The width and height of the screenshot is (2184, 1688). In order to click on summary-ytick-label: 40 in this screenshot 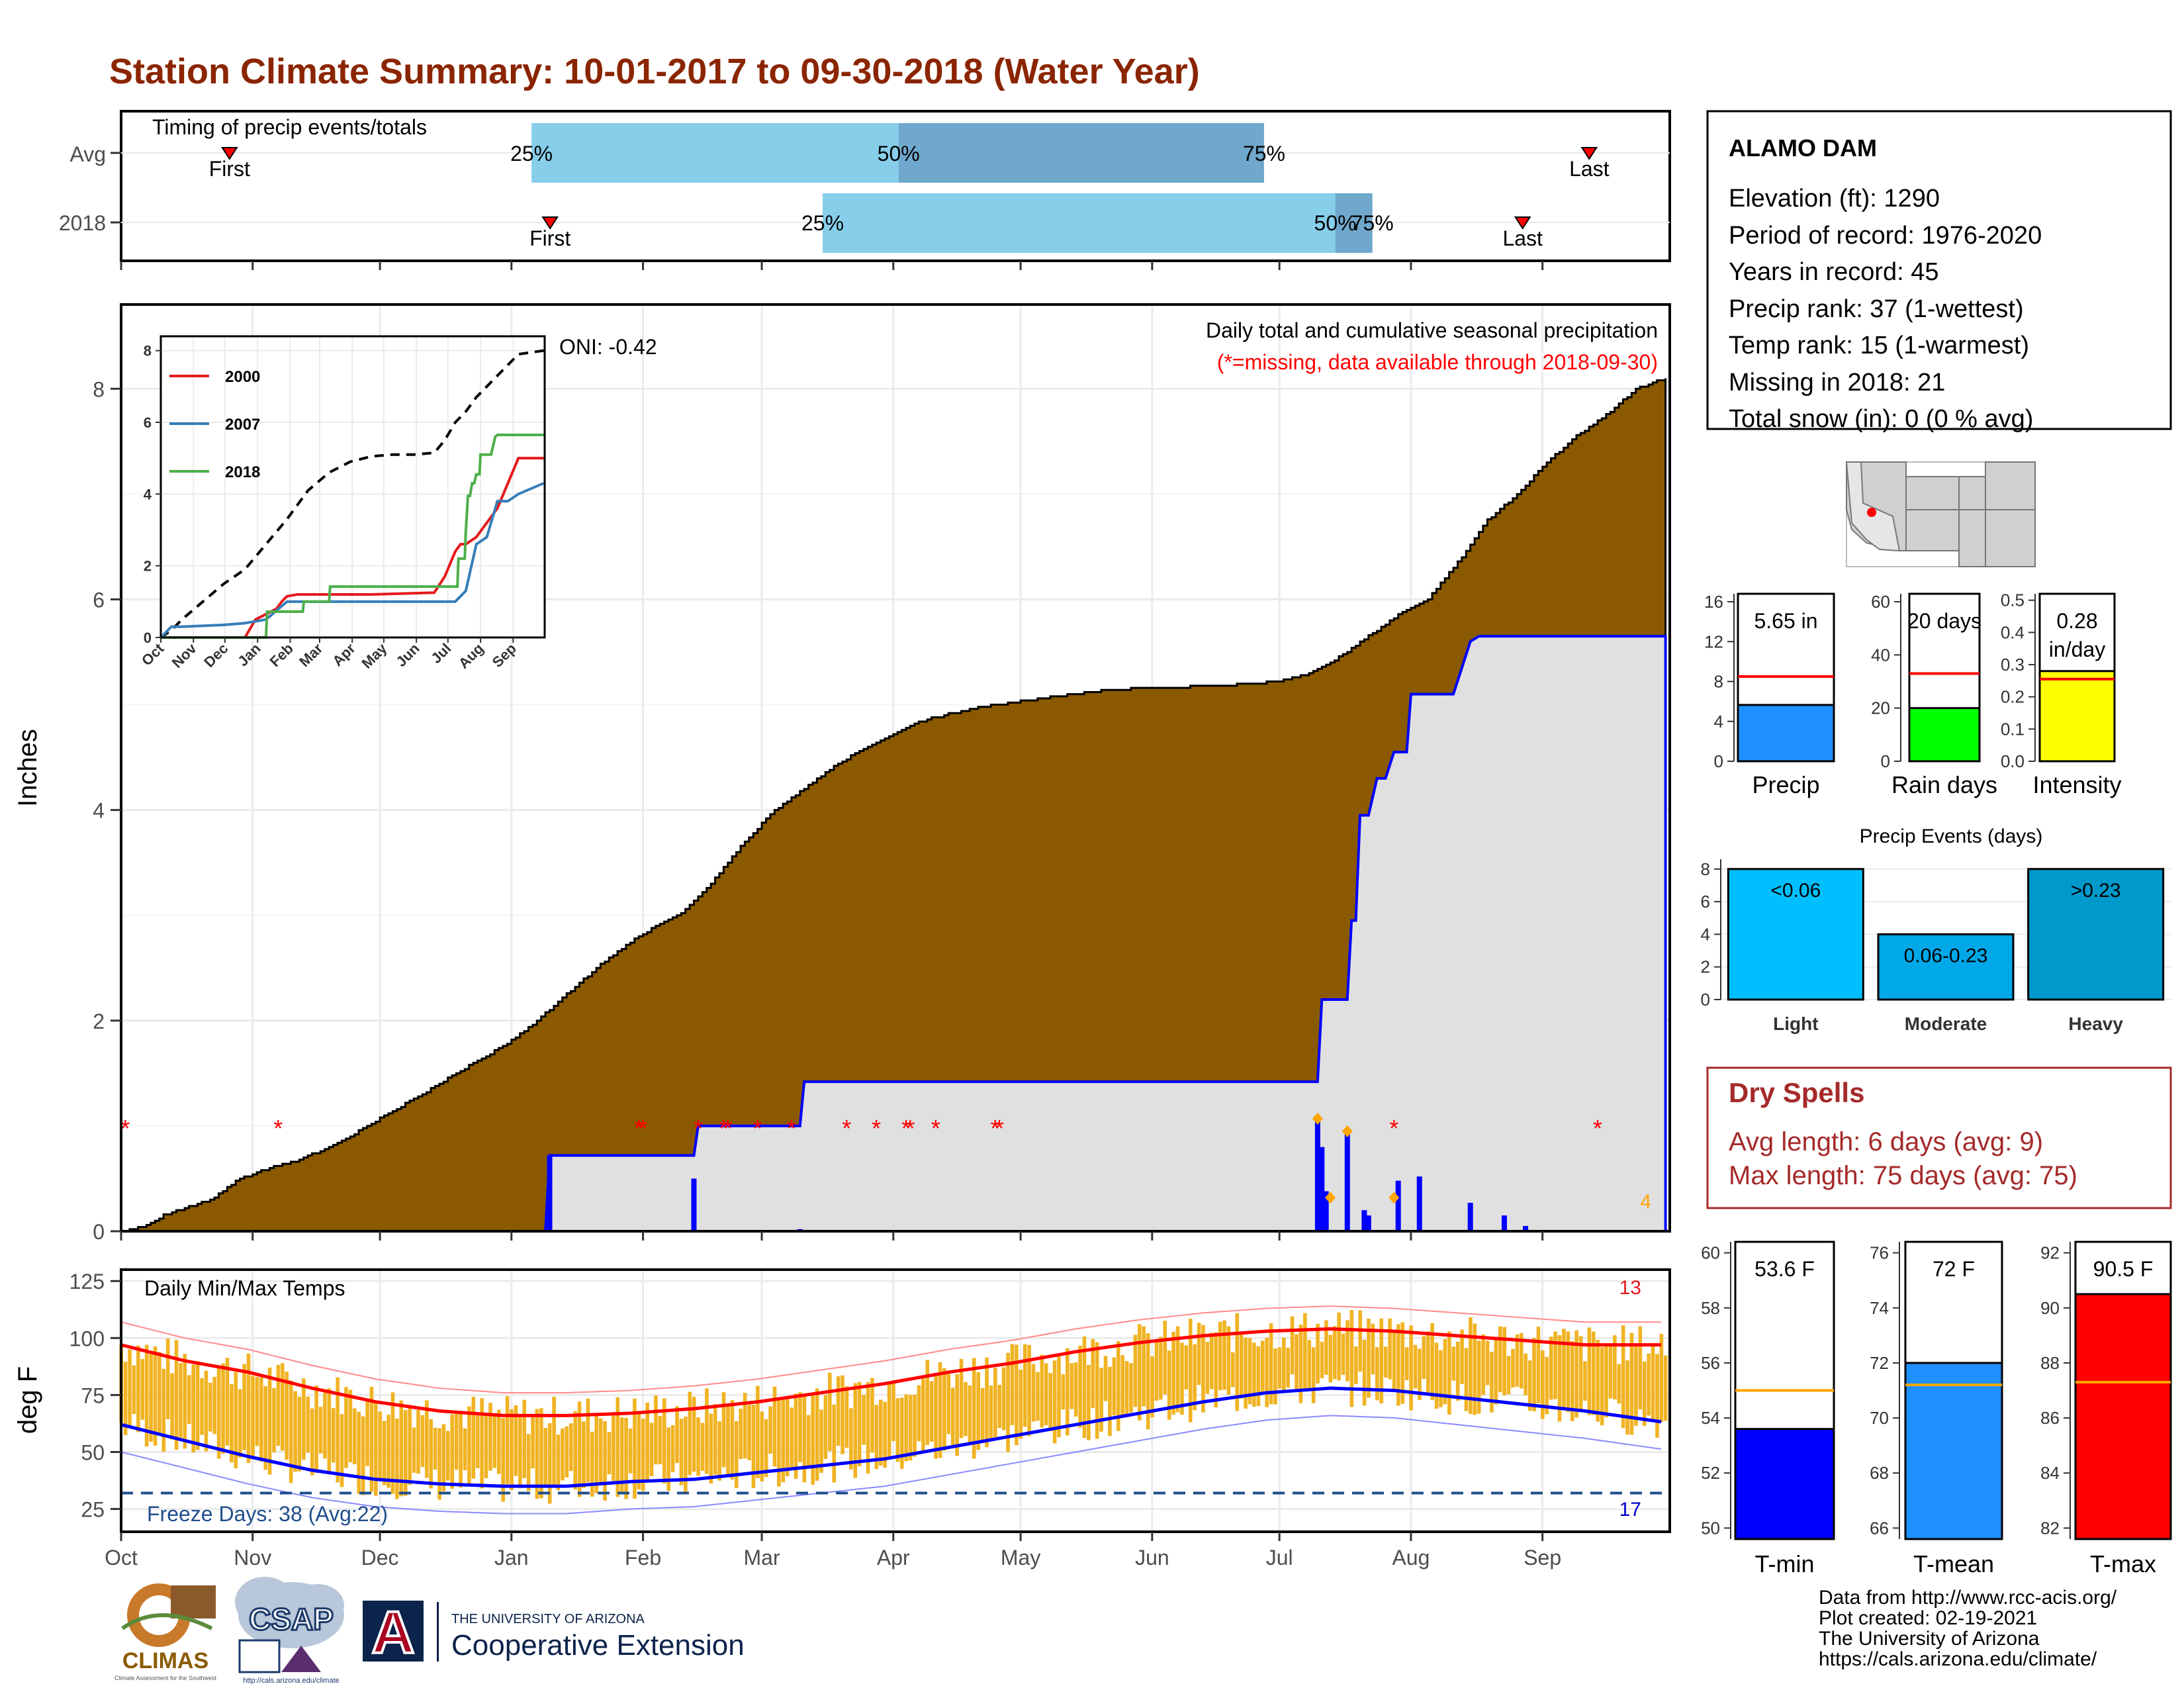, I will do `click(1880, 655)`.